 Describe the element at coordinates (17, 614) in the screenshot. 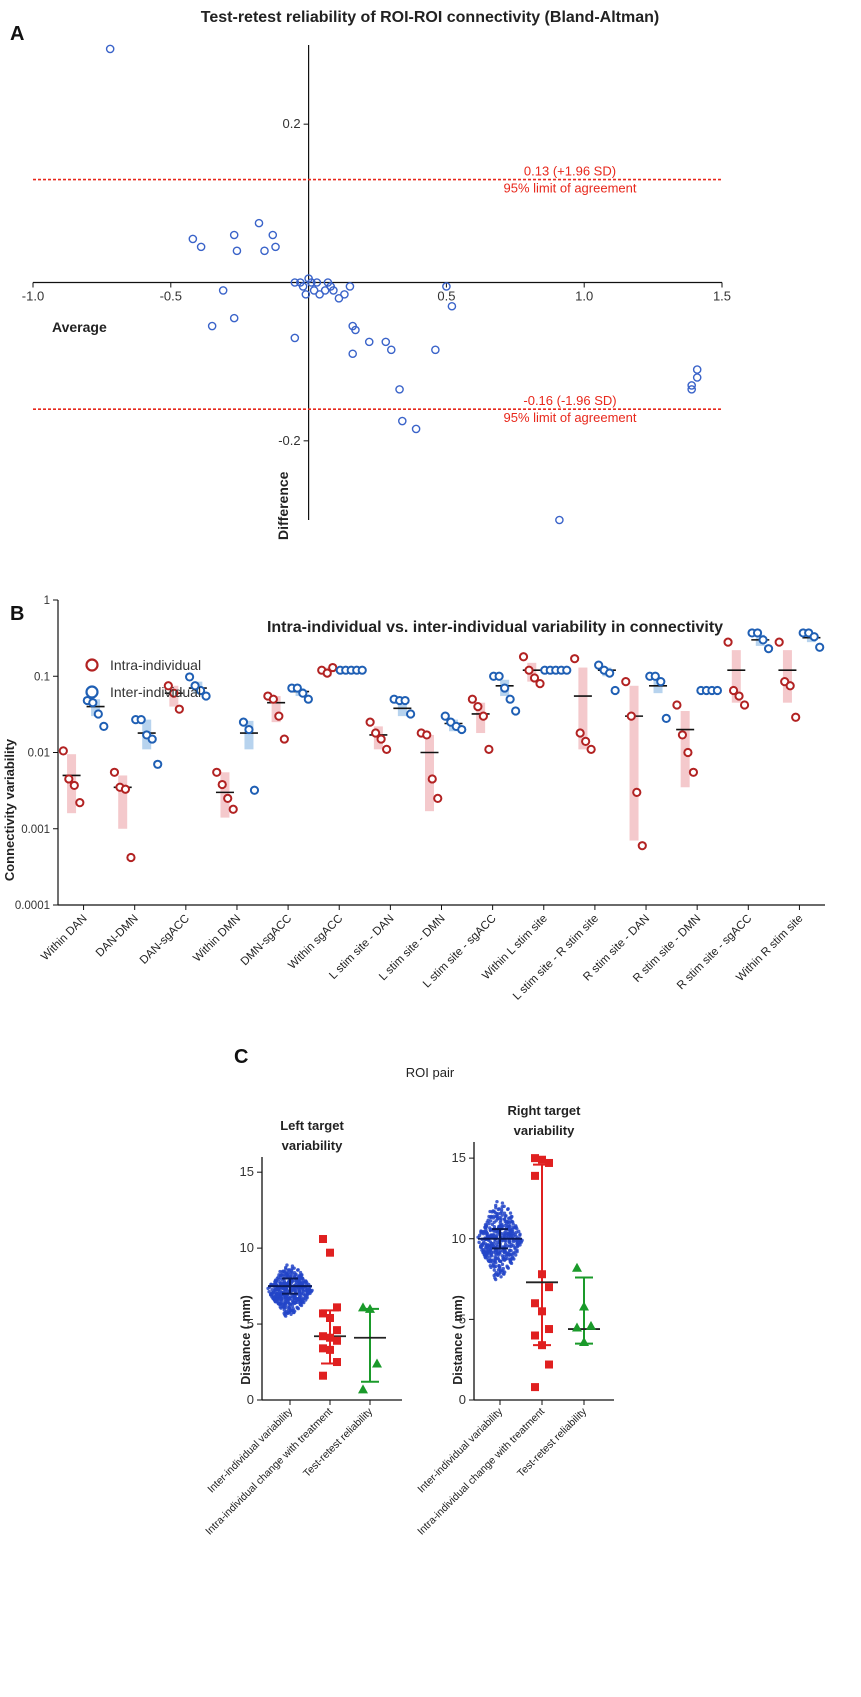

I see `panel-label-b: B` at that location.